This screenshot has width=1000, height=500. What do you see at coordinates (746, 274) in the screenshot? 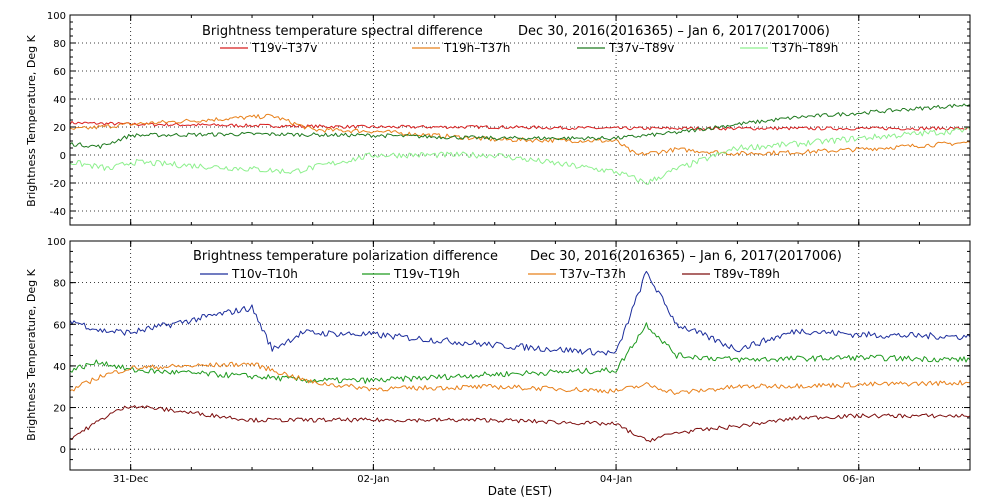
I see `legend-label: T89v–T89h` at bounding box center [746, 274].